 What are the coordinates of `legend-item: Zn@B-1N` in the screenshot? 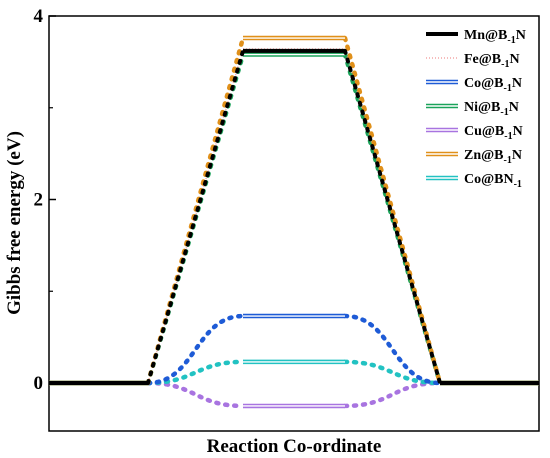 It's located at (474, 157).